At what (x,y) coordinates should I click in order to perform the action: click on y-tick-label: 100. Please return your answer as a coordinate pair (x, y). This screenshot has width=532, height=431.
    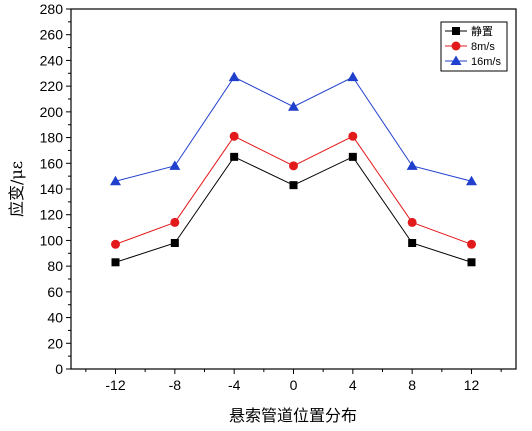
    Looking at the image, I should click on (52, 240).